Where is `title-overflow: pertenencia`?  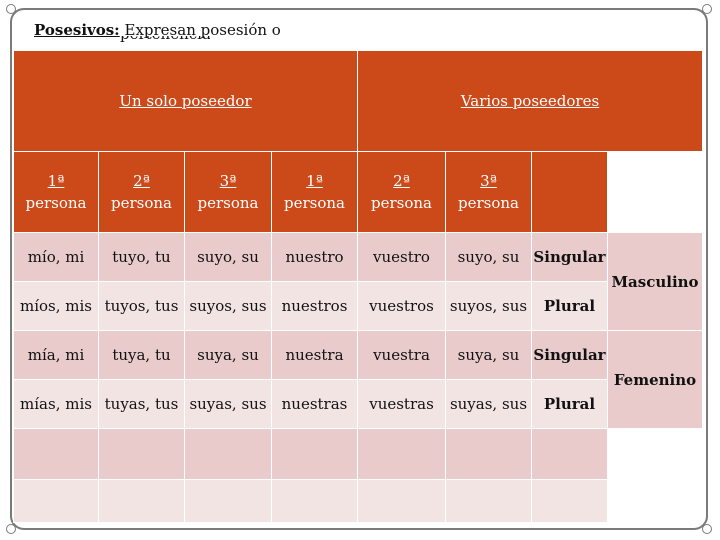
title-overflow: pertenencia is located at coordinates (165, 40).